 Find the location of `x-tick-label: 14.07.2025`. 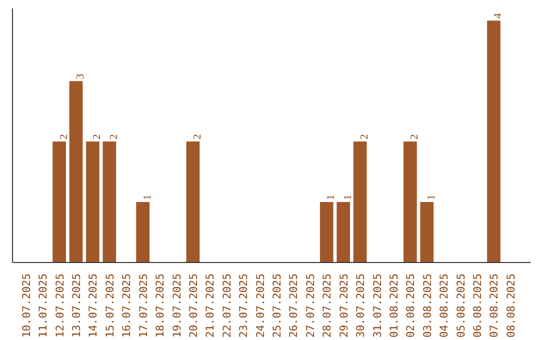

x-tick-label: 14.07.2025 is located at coordinates (93, 306).